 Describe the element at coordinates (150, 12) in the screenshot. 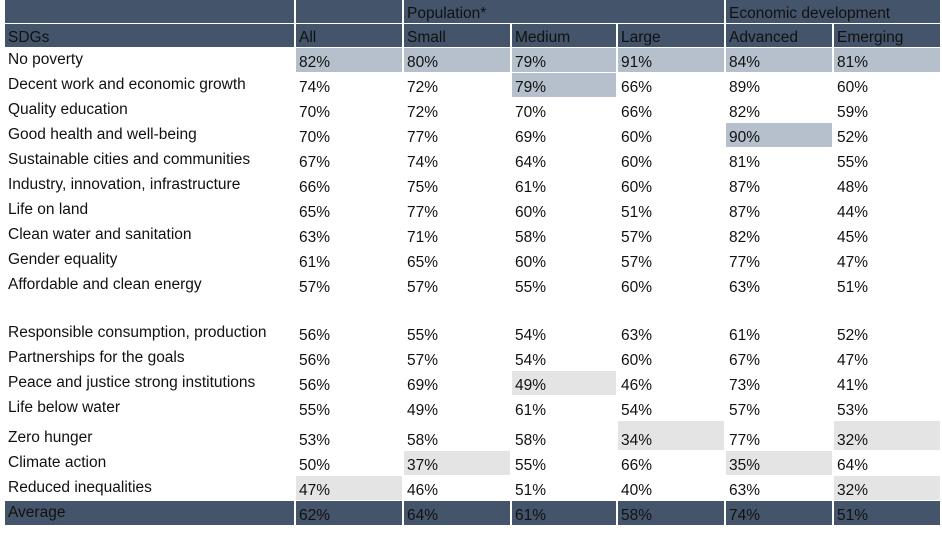

I see `header-blank-cell` at that location.